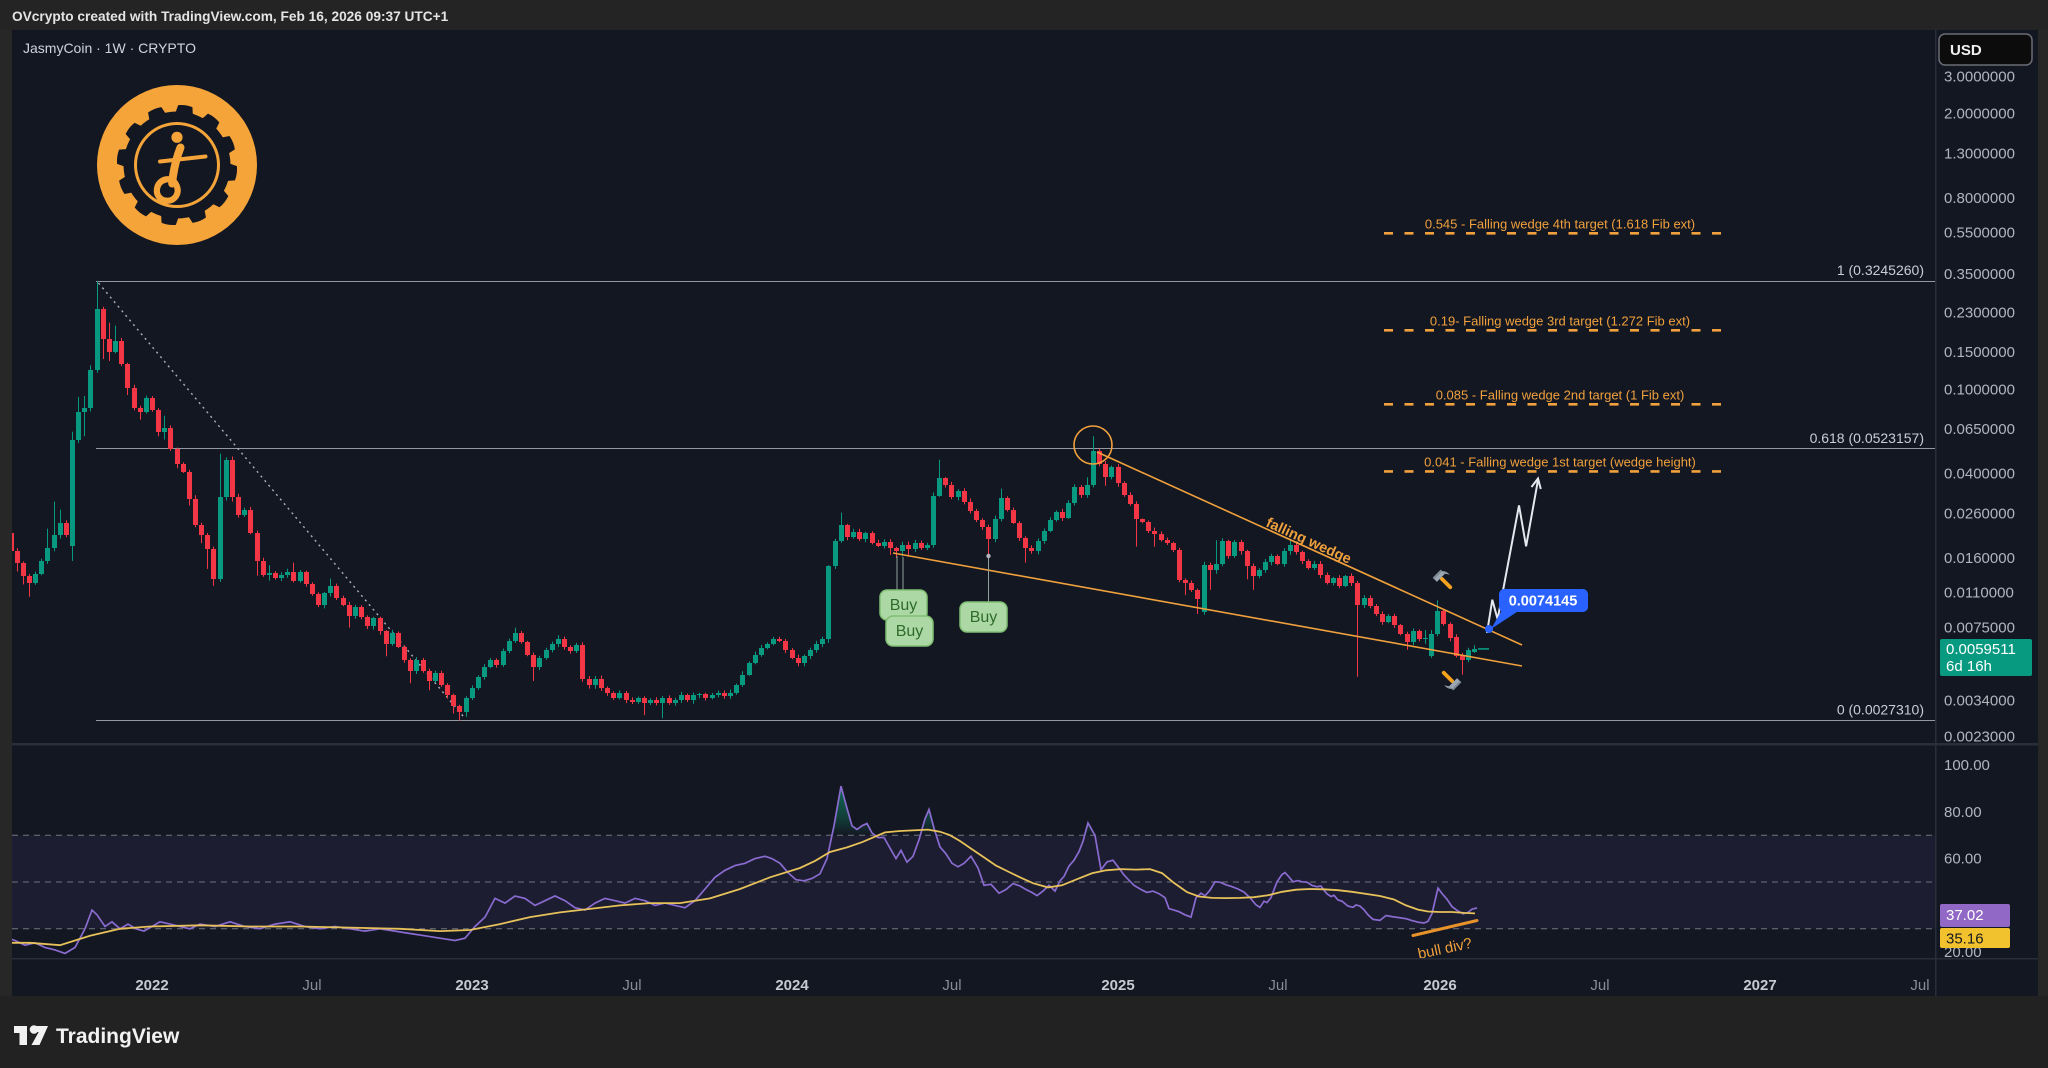 The width and height of the screenshot is (2048, 1068). What do you see at coordinates (1979, 153) in the screenshot?
I see `svg-text: 1.3000000` at bounding box center [1979, 153].